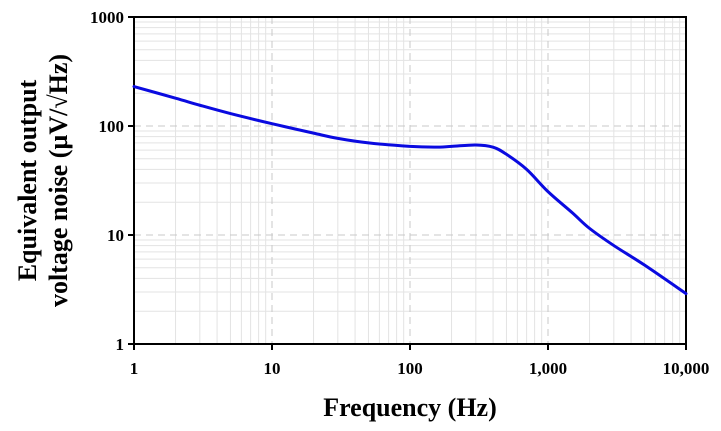 This screenshot has width=721, height=431. Describe the element at coordinates (112, 126) in the screenshot. I see `y-tick-label: 100` at that location.